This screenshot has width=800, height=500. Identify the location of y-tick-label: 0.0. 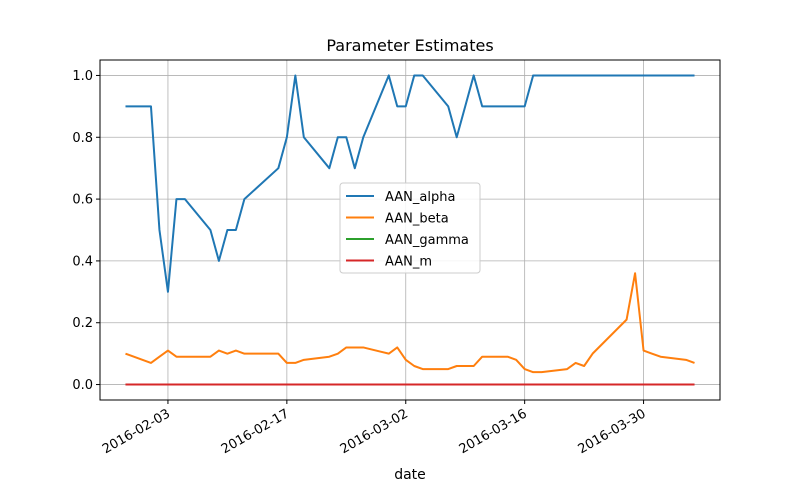
(82, 385).